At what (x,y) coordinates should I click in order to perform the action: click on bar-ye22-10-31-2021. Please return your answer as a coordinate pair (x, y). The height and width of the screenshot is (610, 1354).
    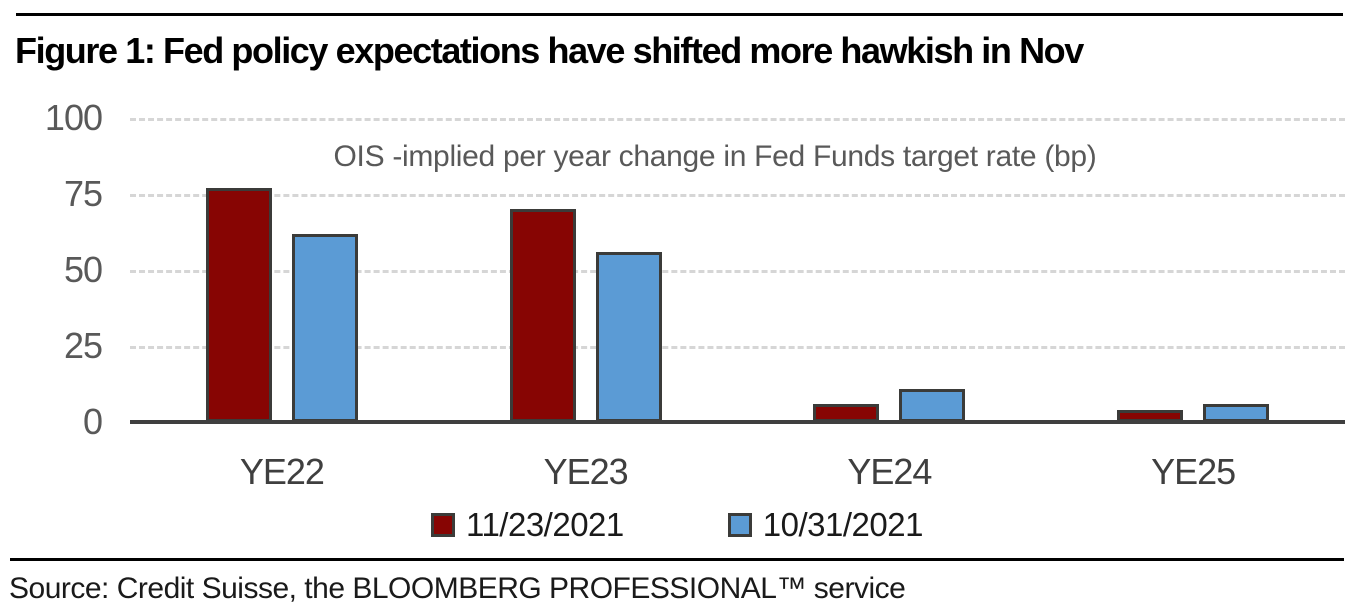
    Looking at the image, I should click on (324, 328).